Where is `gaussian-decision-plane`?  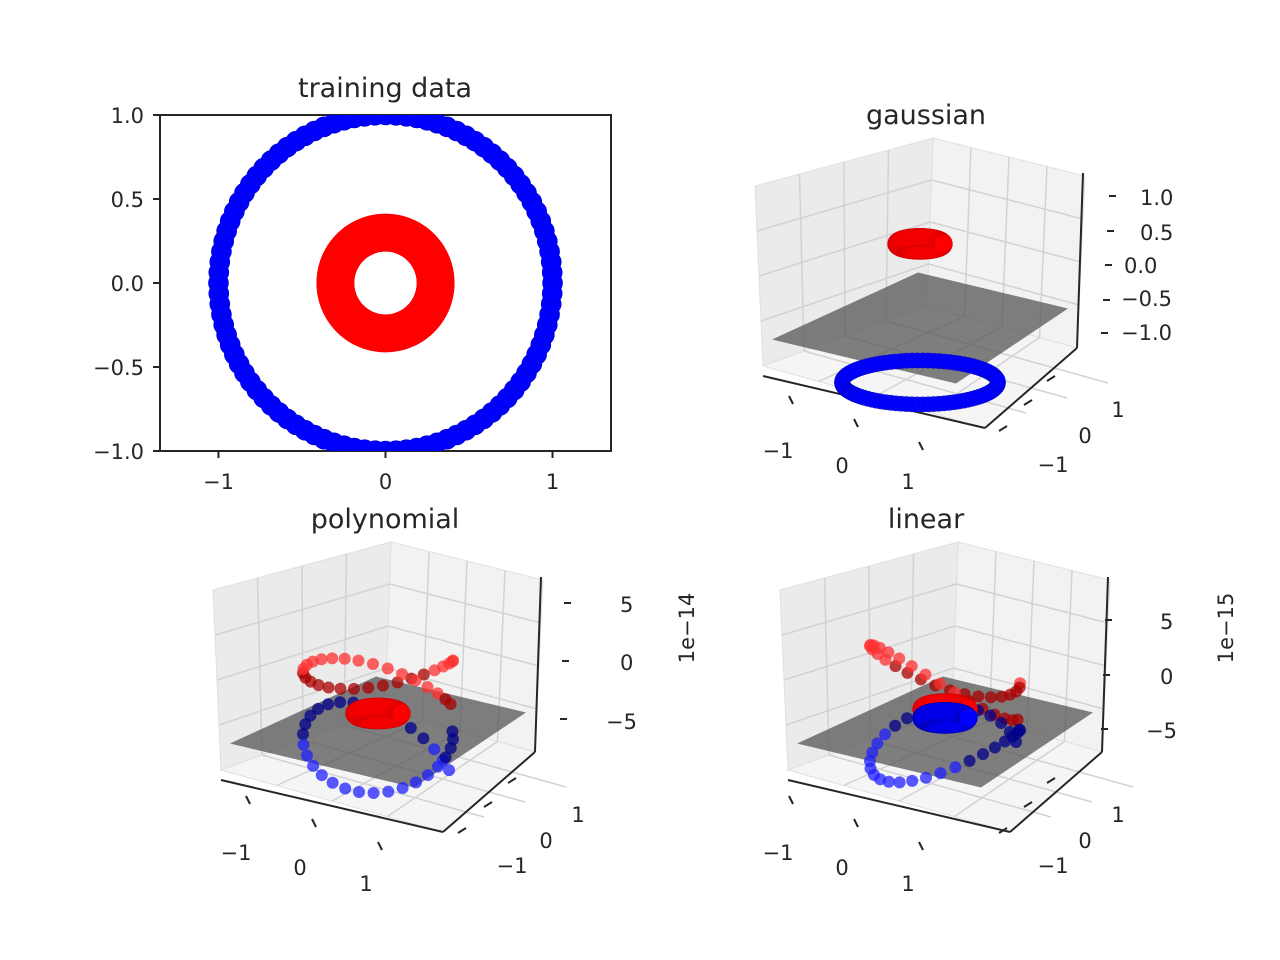 gaussian-decision-plane is located at coordinates (920, 328).